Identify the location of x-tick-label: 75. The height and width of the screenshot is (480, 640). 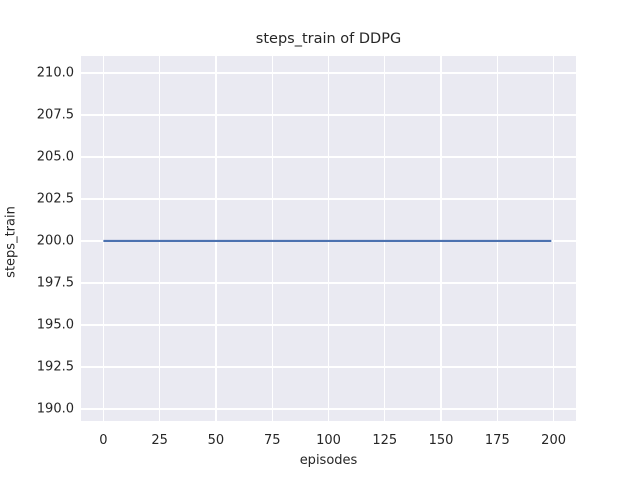
(272, 440).